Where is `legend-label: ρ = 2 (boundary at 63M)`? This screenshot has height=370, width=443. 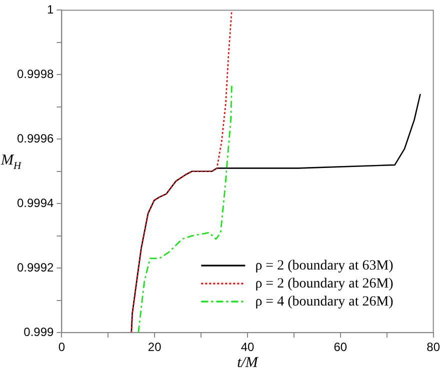 legend-label: ρ = 2 (boundary at 63M) is located at coordinates (324, 266).